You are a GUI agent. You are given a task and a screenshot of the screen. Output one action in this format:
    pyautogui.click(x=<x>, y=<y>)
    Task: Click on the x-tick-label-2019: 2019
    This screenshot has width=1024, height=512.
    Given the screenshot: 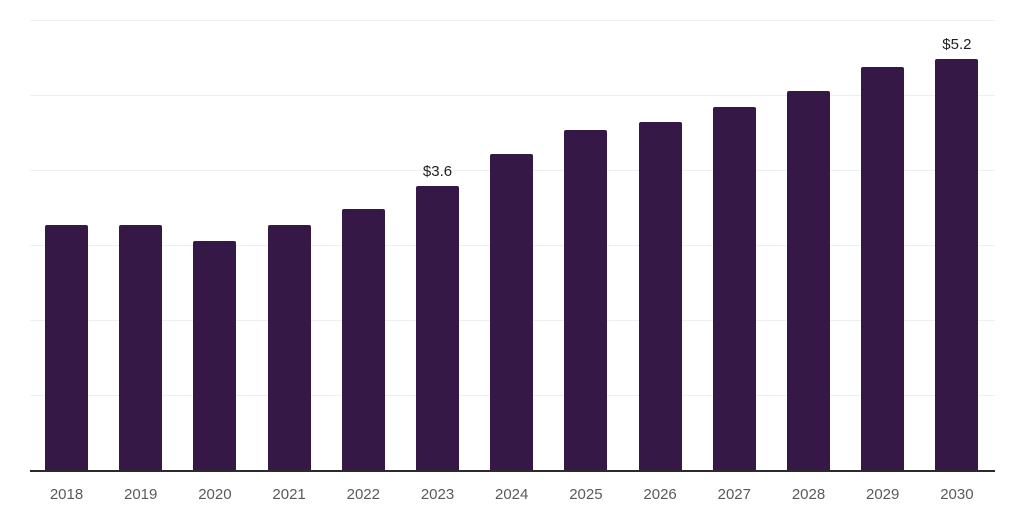 What is the action you would take?
    pyautogui.click(x=141, y=494)
    